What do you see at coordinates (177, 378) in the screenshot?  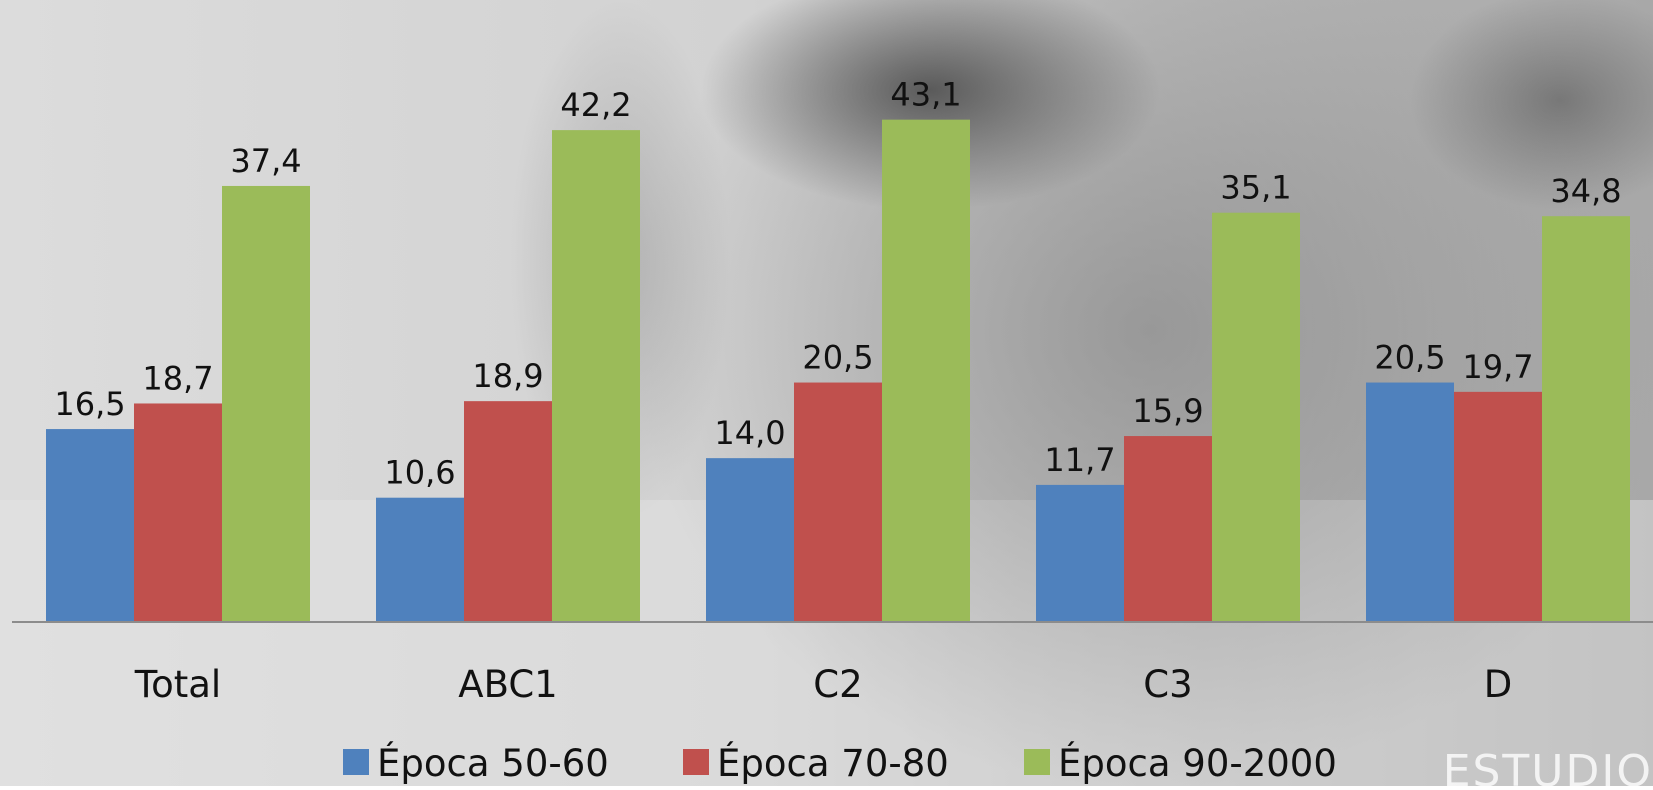 I see `data-label: 18,7` at bounding box center [177, 378].